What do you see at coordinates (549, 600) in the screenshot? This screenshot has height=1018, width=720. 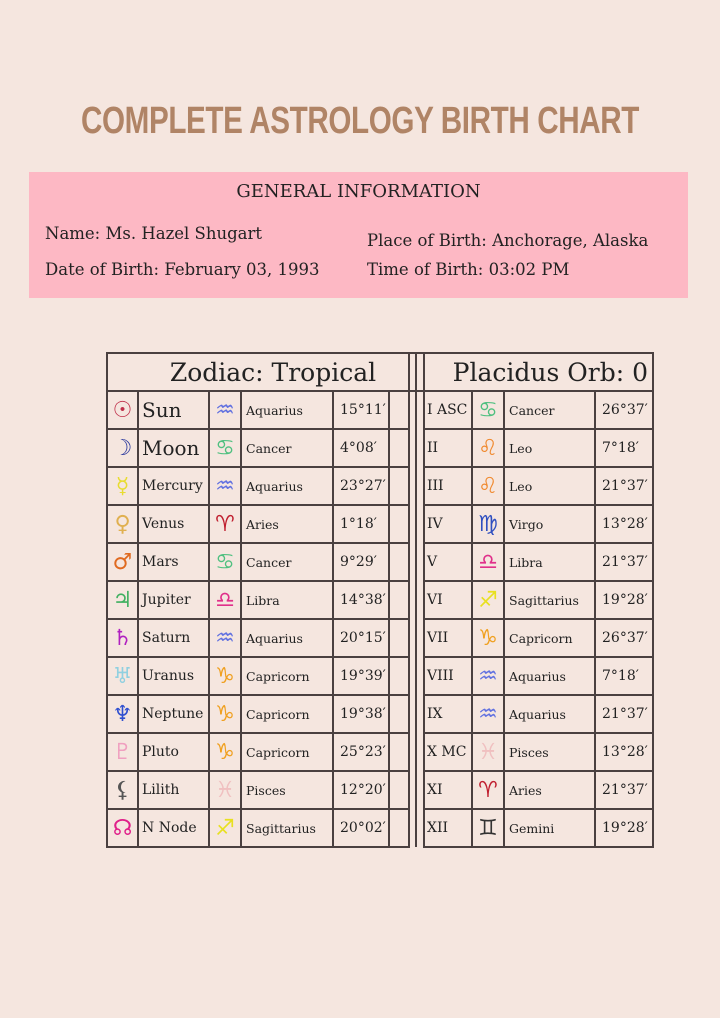 I see `house-sign: Sagittarius` at bounding box center [549, 600].